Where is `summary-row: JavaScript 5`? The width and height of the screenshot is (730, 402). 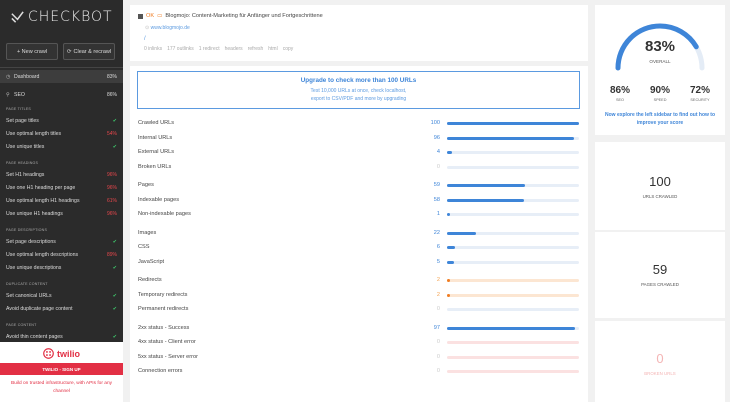 summary-row: JavaScript 5 is located at coordinates (359, 264).